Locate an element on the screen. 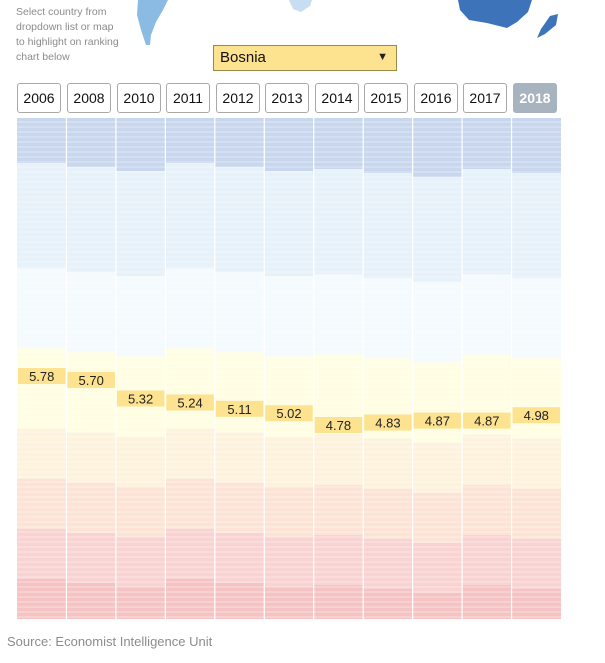  instruction-line: Select country from is located at coordinates (61, 12).